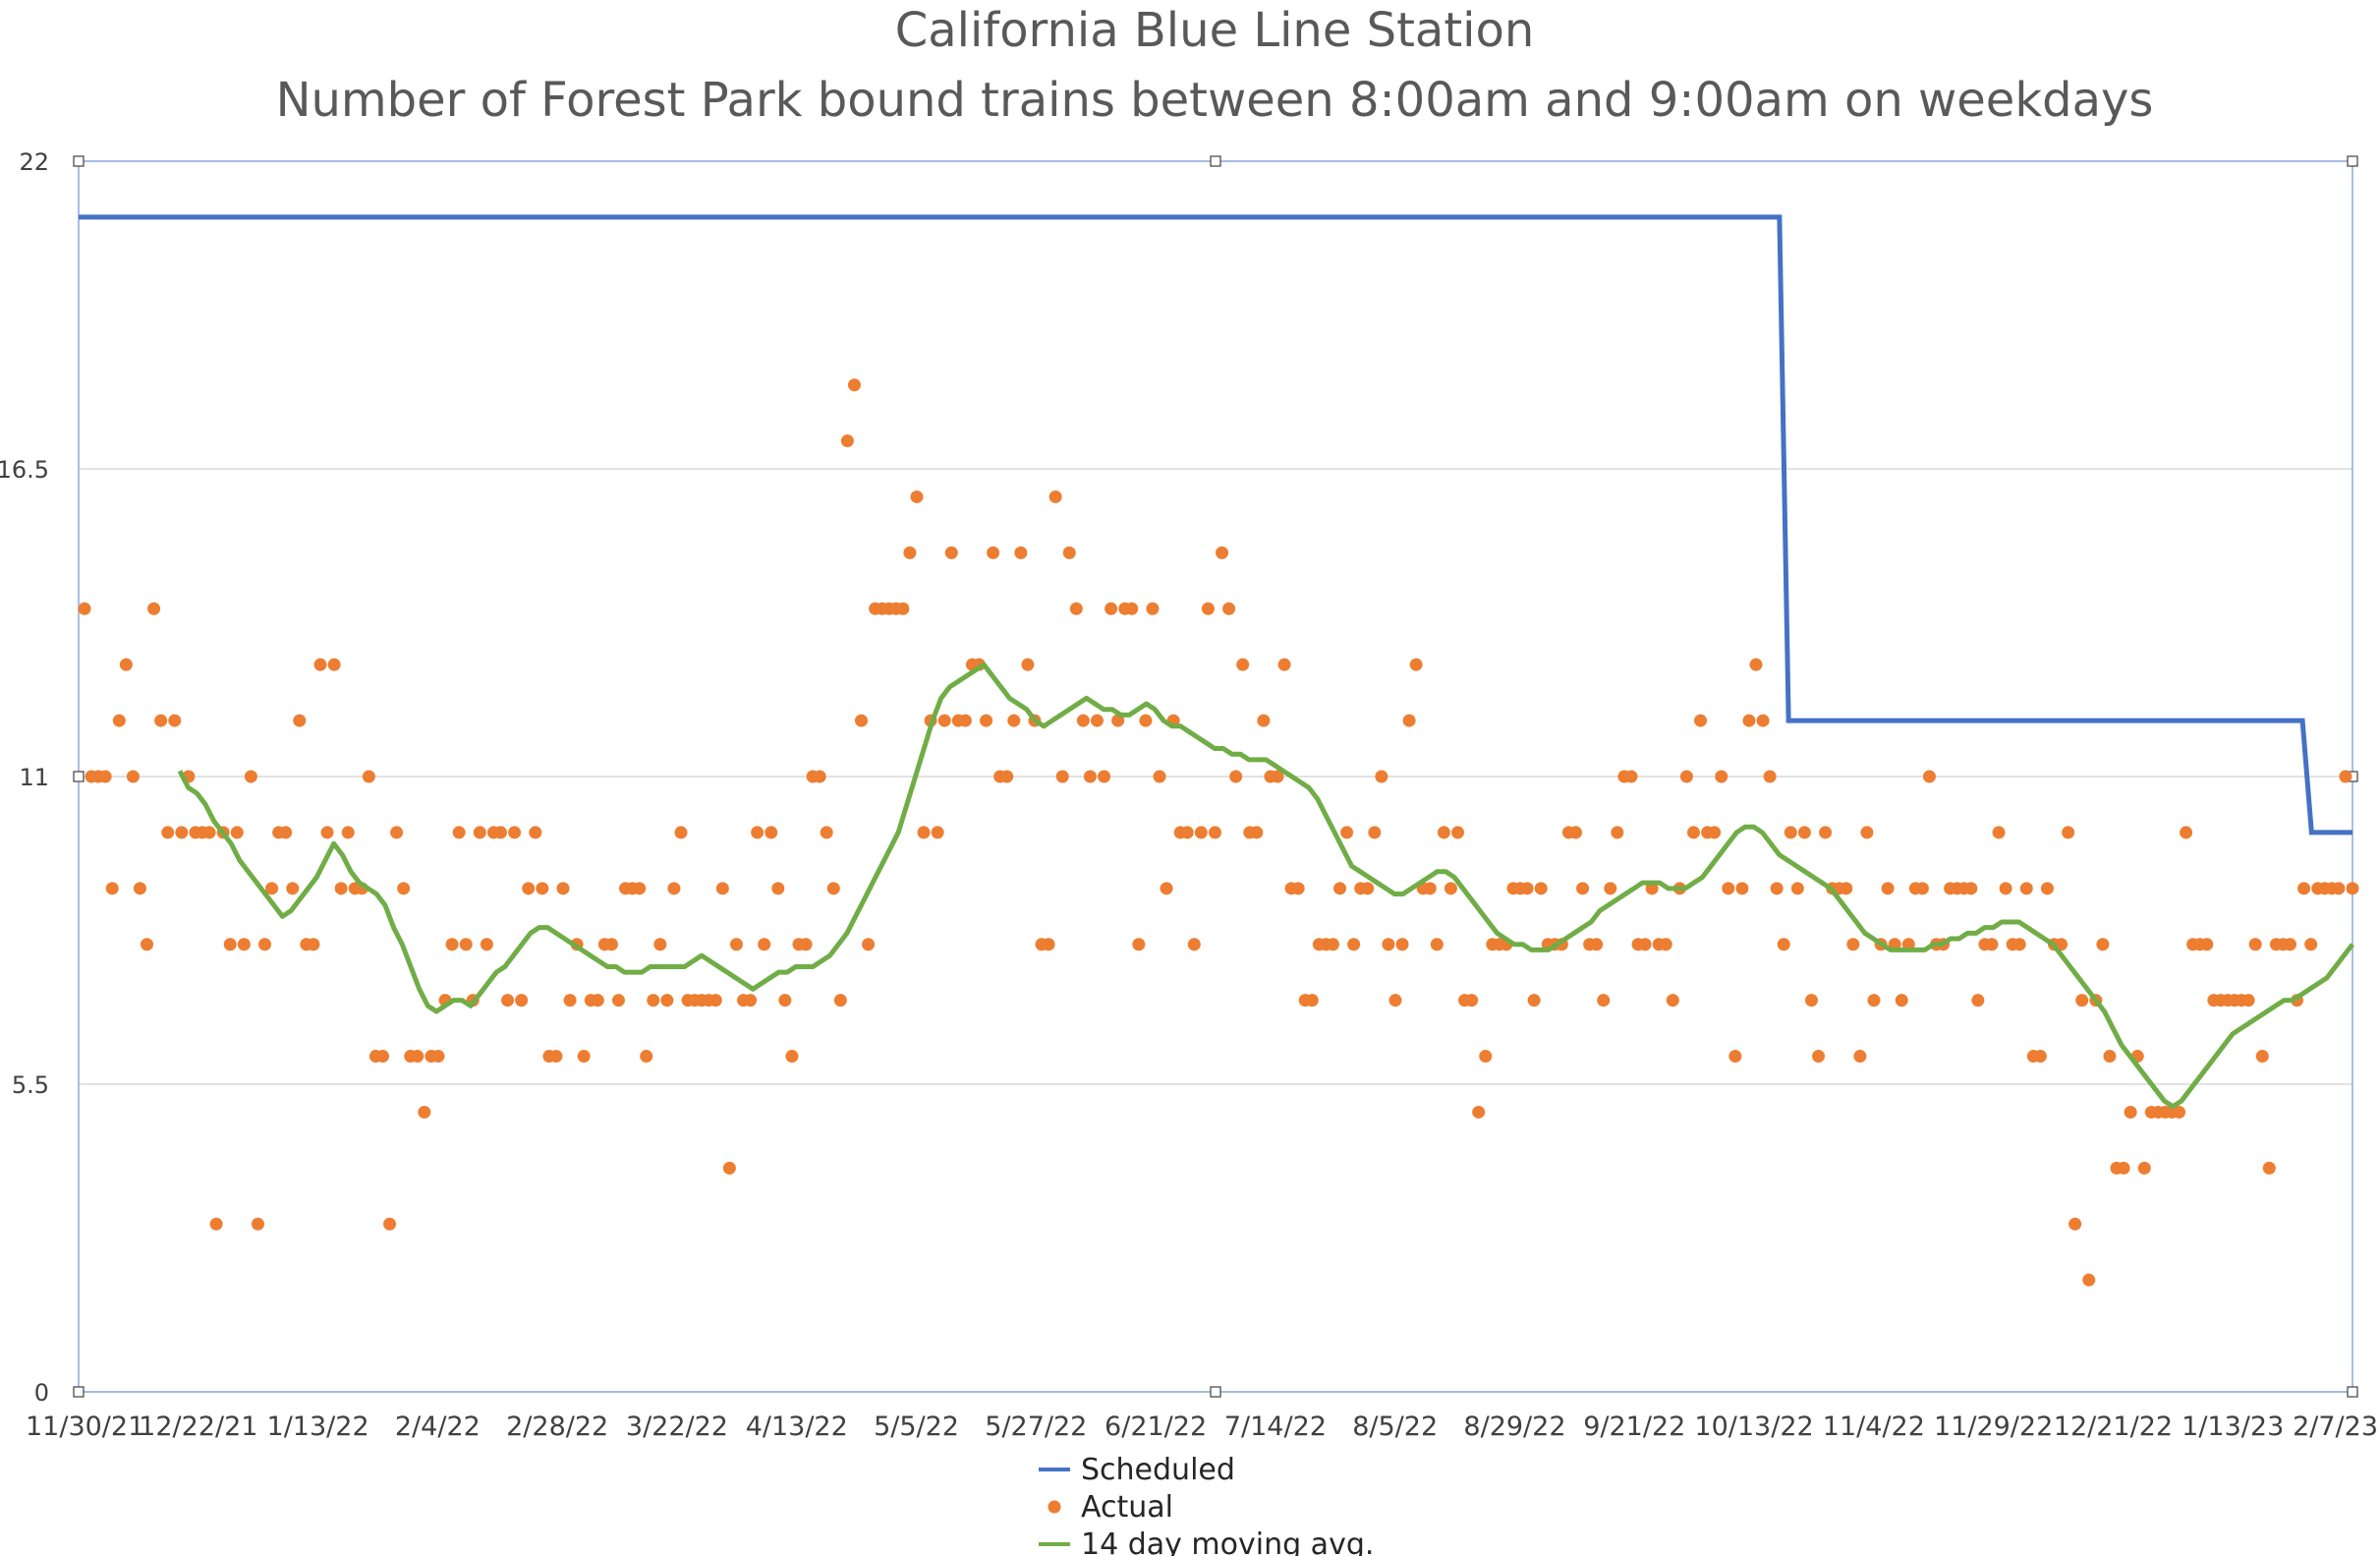 This screenshot has width=2380, height=1556. What do you see at coordinates (1993, 1427) in the screenshot?
I see `x-tick-label: 11/29/22` at bounding box center [1993, 1427].